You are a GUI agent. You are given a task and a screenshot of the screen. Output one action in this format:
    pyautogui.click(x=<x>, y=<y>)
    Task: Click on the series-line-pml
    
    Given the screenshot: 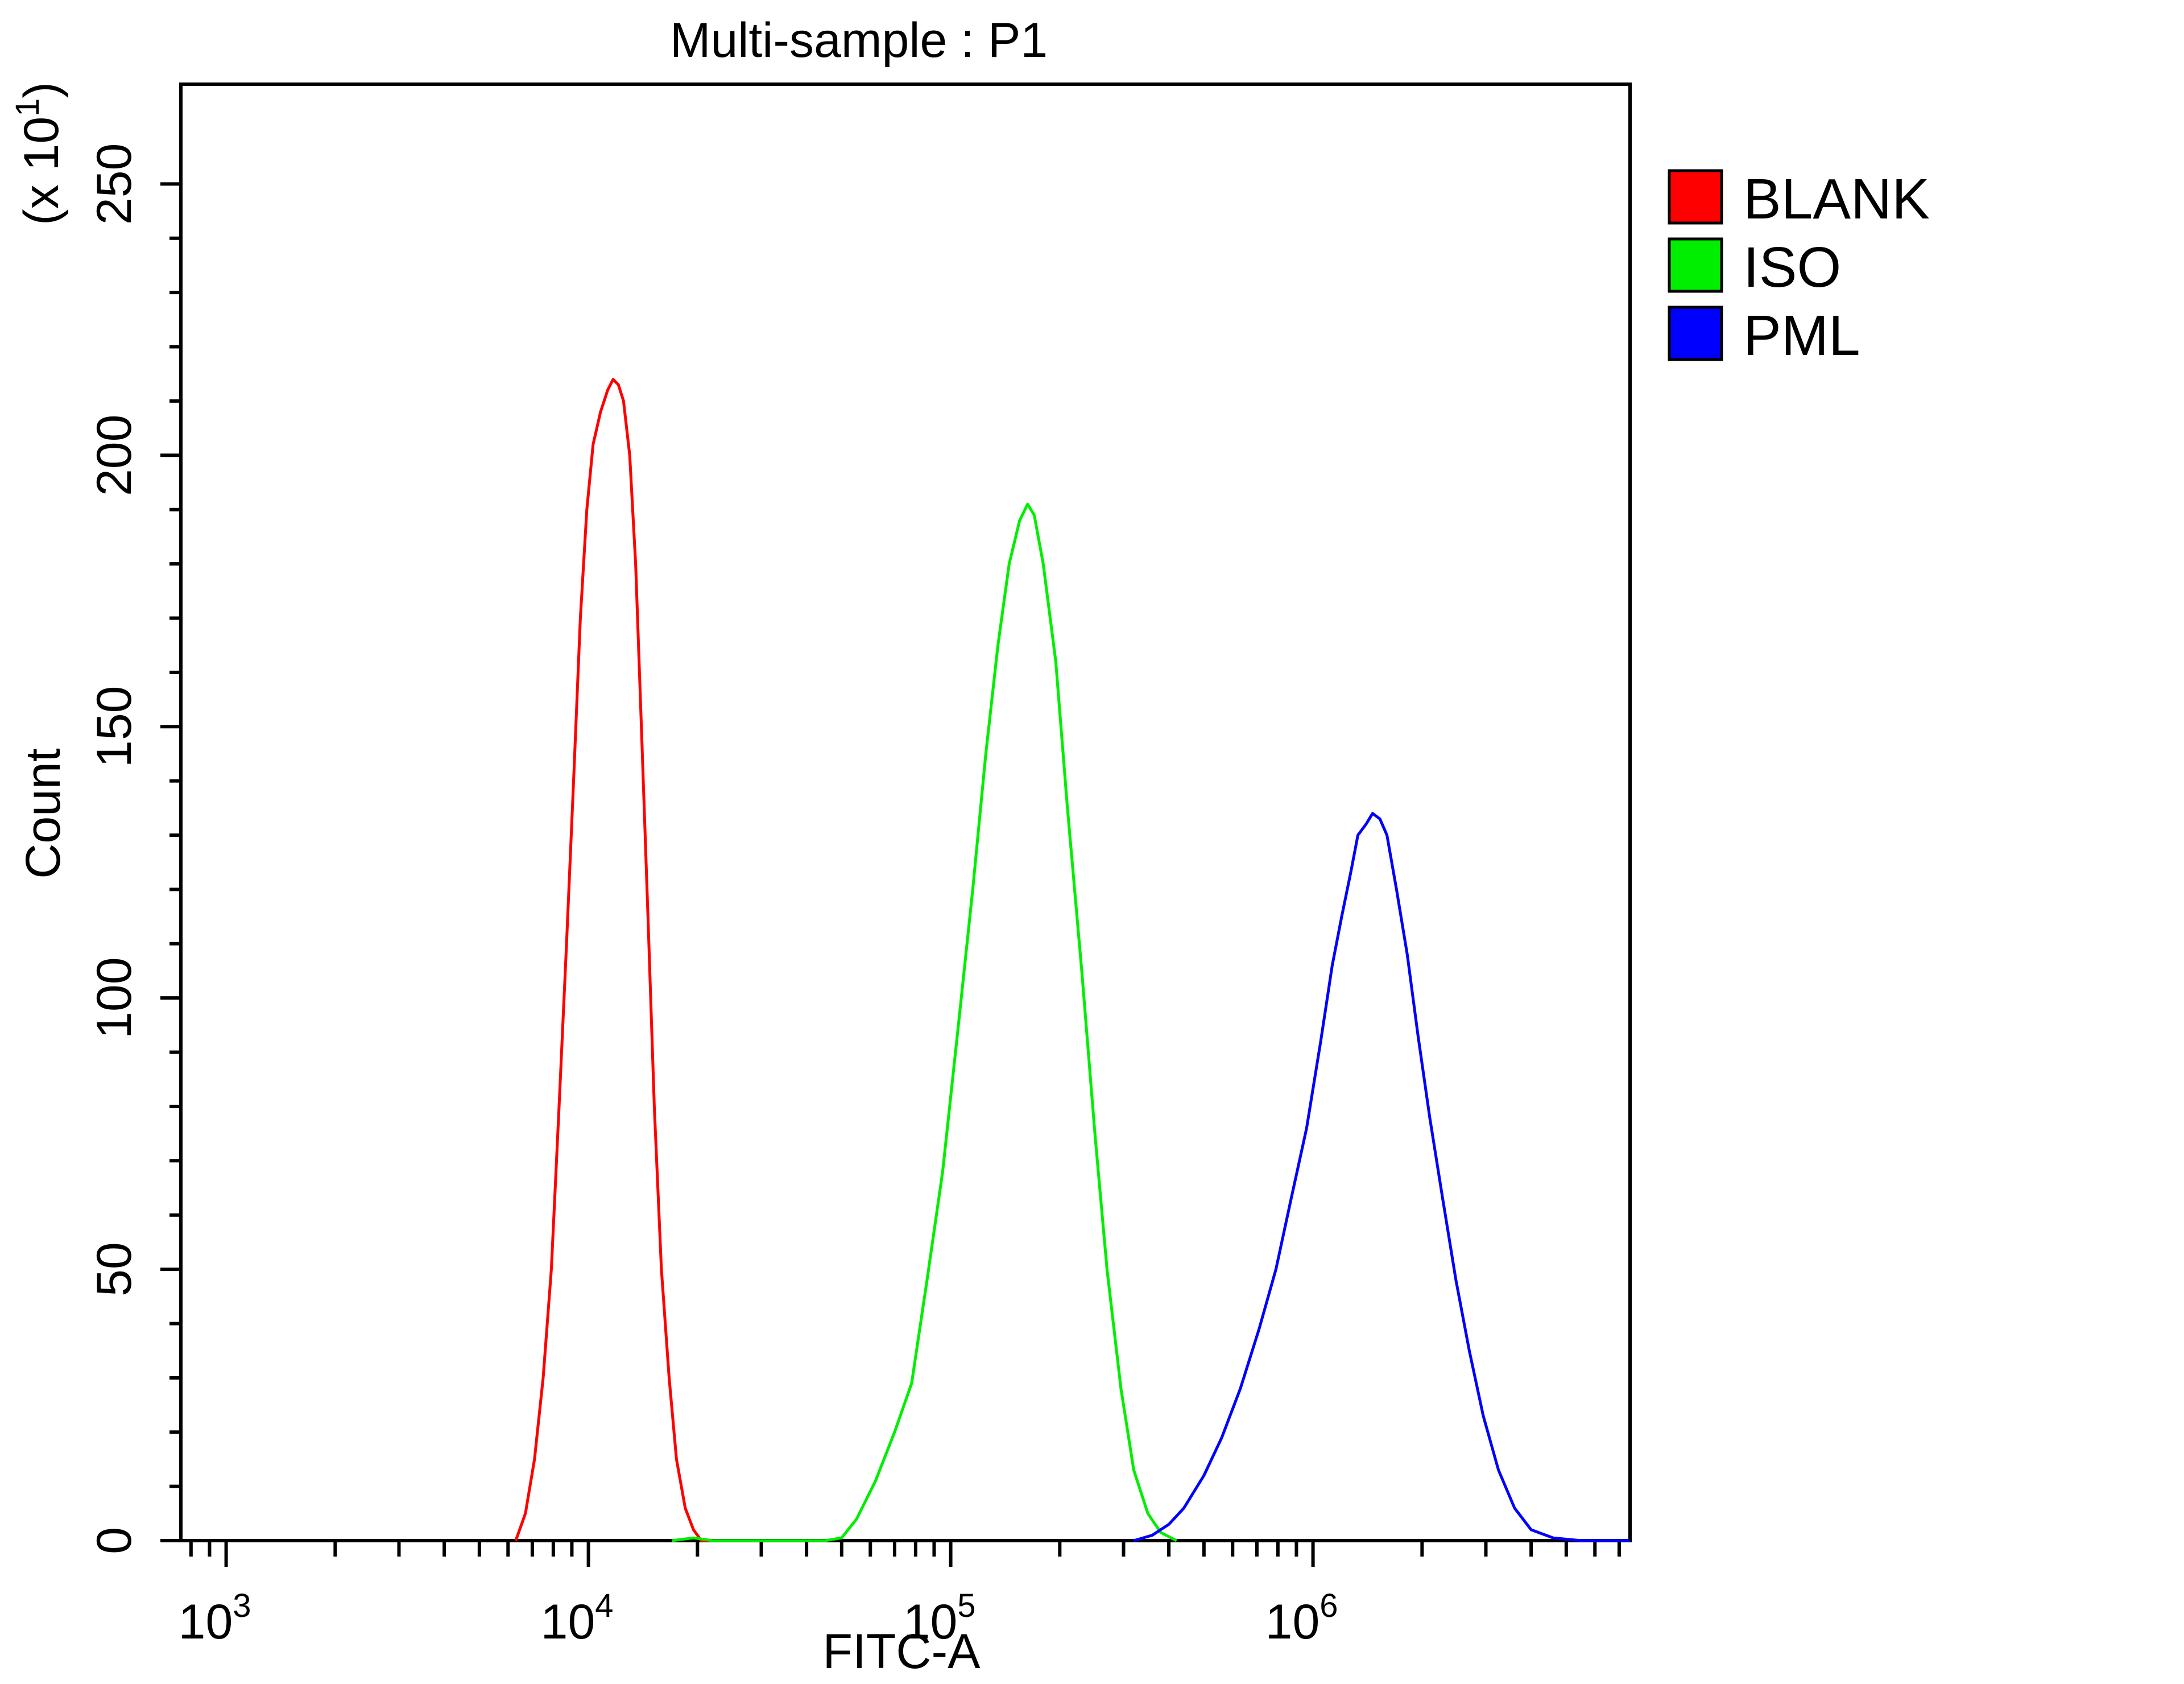 What is the action you would take?
    pyautogui.click(x=1381, y=1177)
    